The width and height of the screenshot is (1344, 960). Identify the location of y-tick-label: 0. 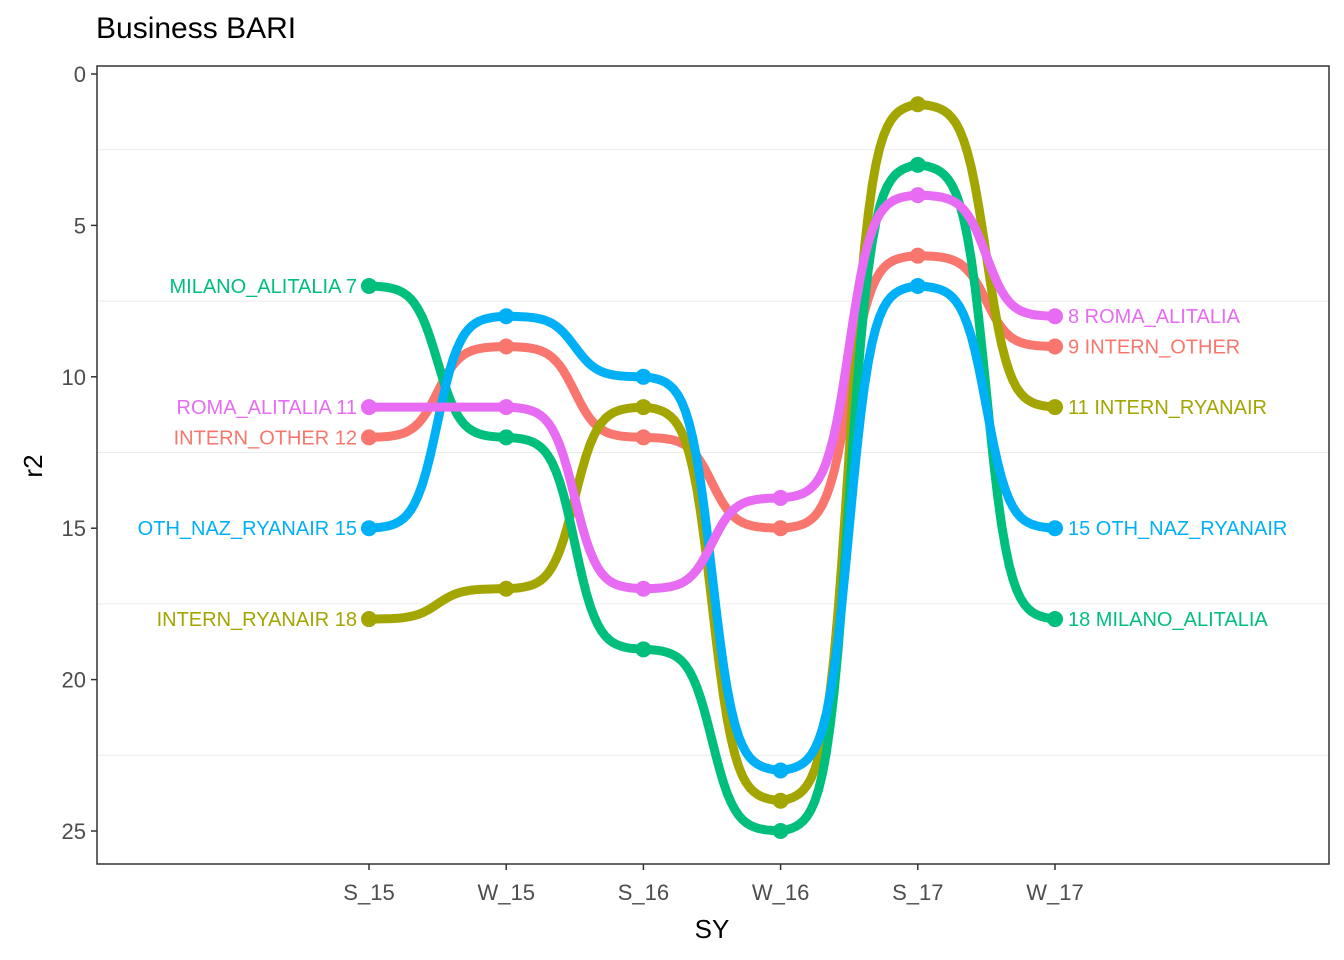
(80, 74).